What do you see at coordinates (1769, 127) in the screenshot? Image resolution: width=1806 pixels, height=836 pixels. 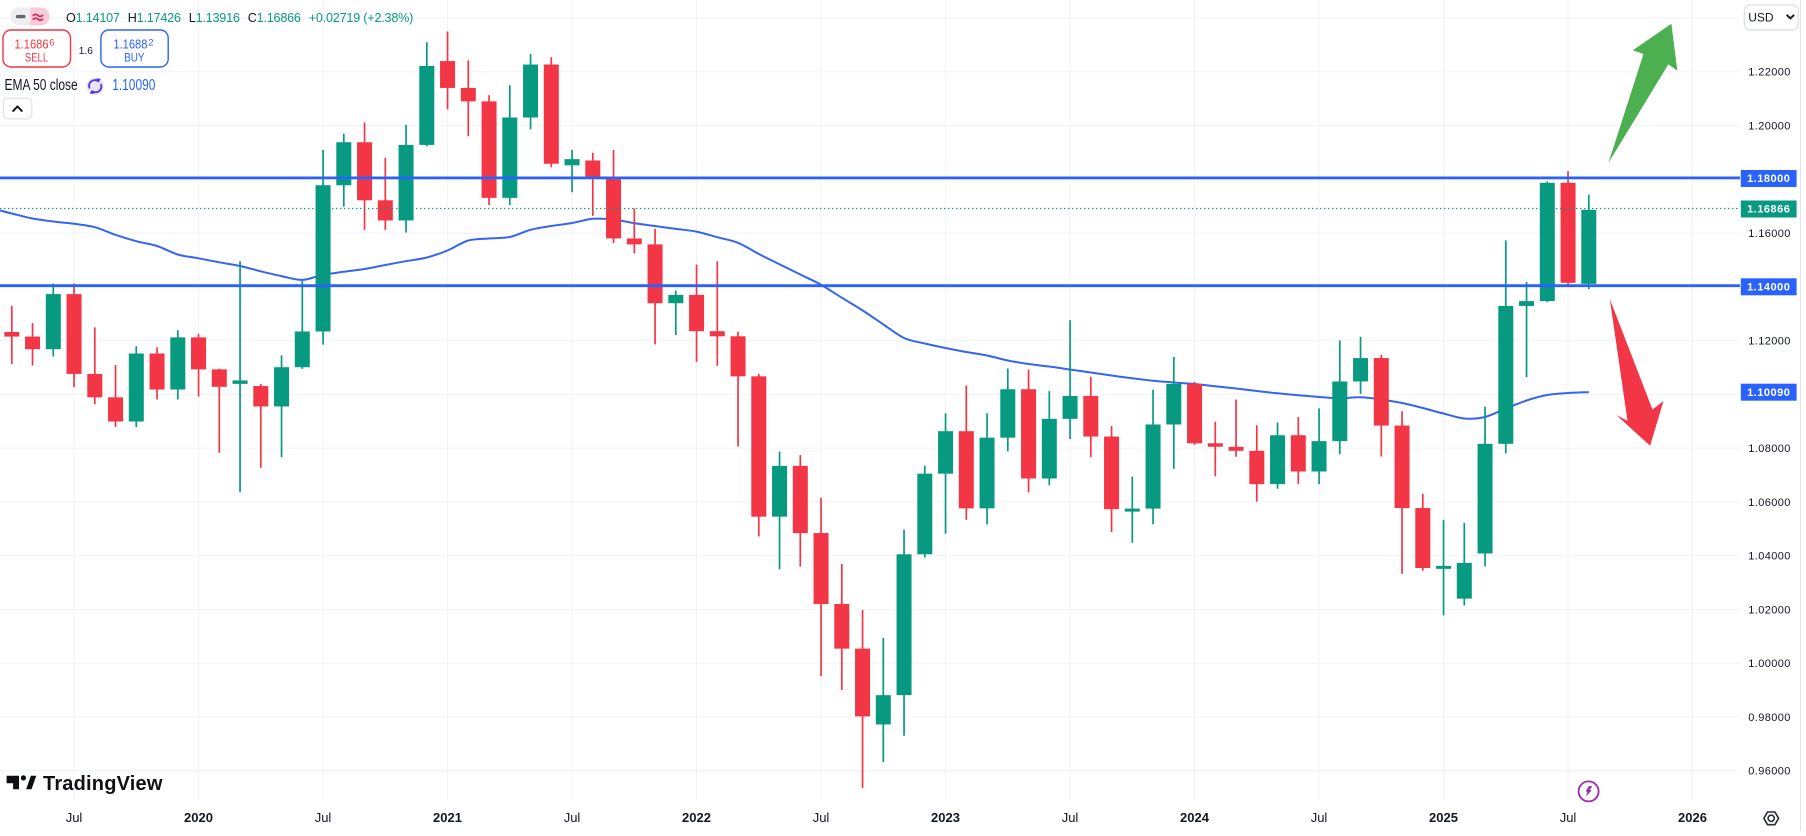 I see `svg-text: 1.20000` at bounding box center [1769, 127].